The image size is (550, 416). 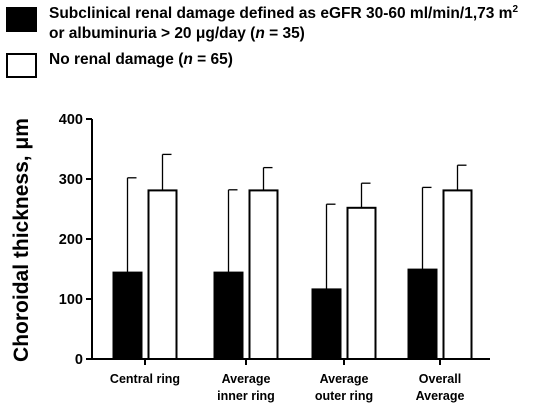 What do you see at coordinates (145, 379) in the screenshot?
I see `x-tick-label: Central ring` at bounding box center [145, 379].